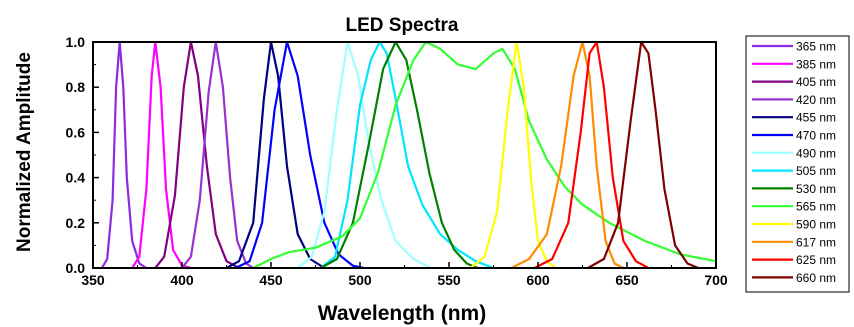 The width and height of the screenshot is (854, 327). I want to click on legend-label: 385 nm, so click(816, 64).